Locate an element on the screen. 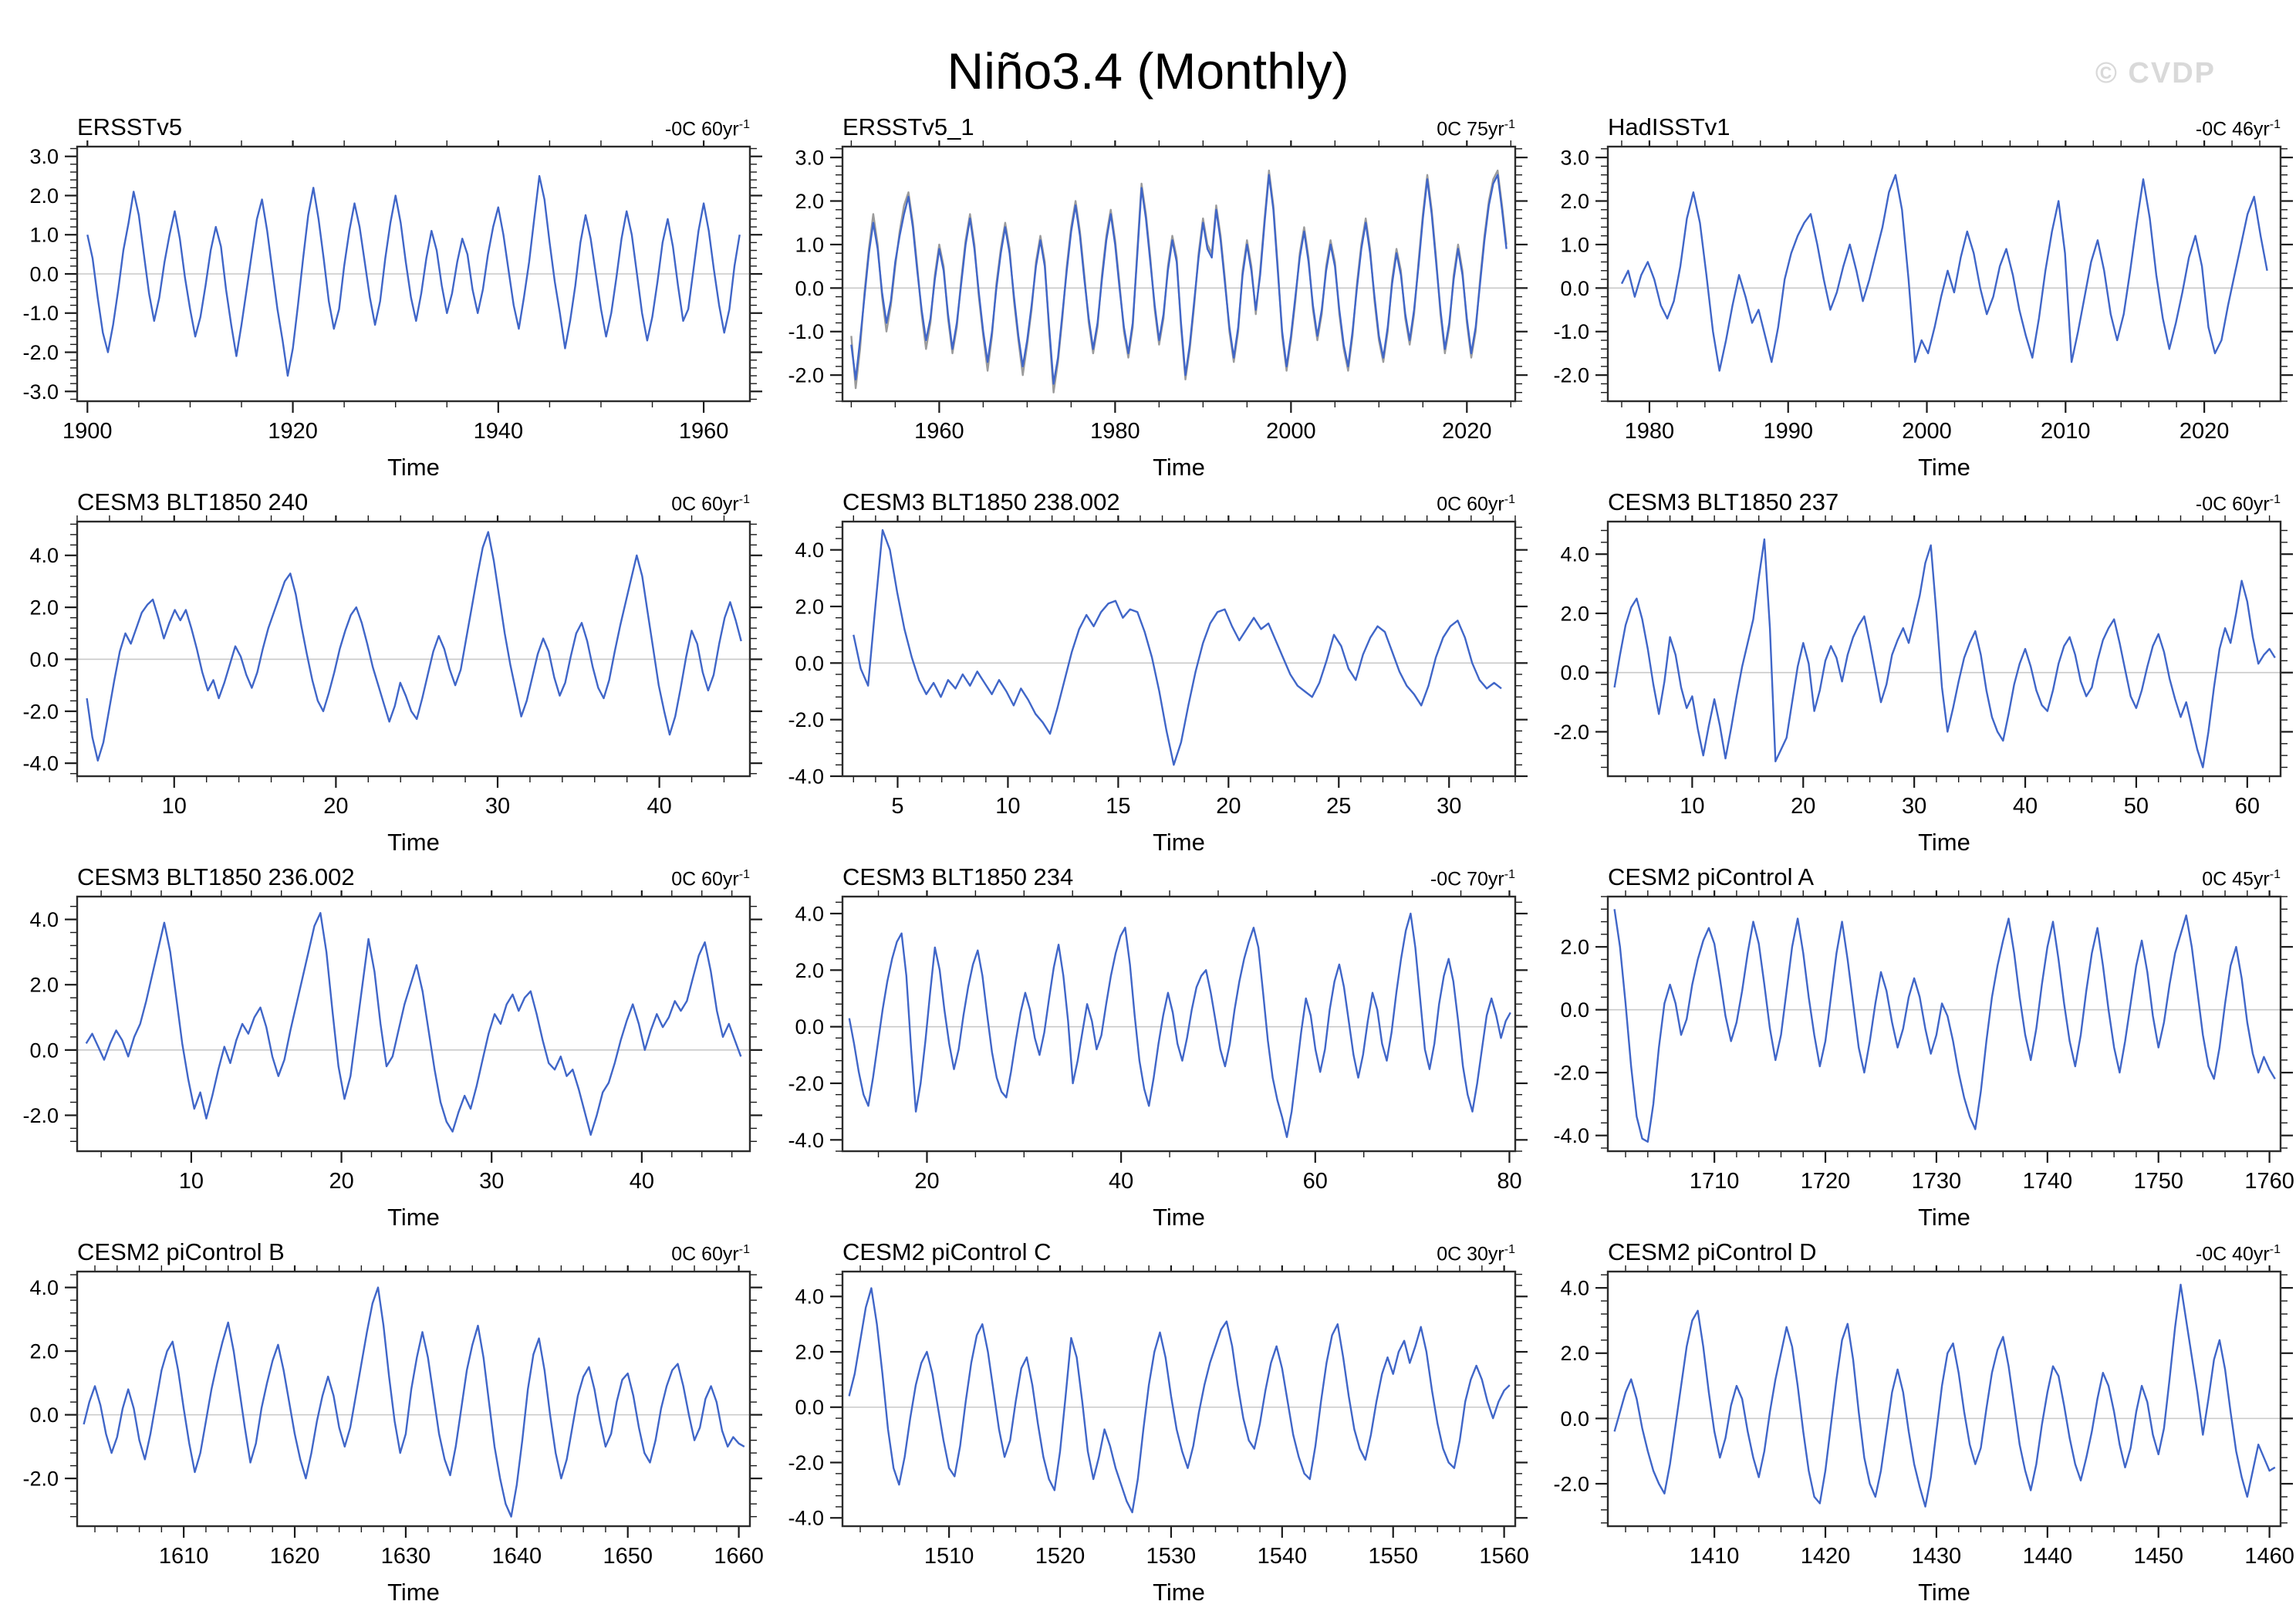 The width and height of the screenshot is (2296, 1618). panel-header: HadISSTv1 -0C 46yr-1 is located at coordinates (1944, 125).